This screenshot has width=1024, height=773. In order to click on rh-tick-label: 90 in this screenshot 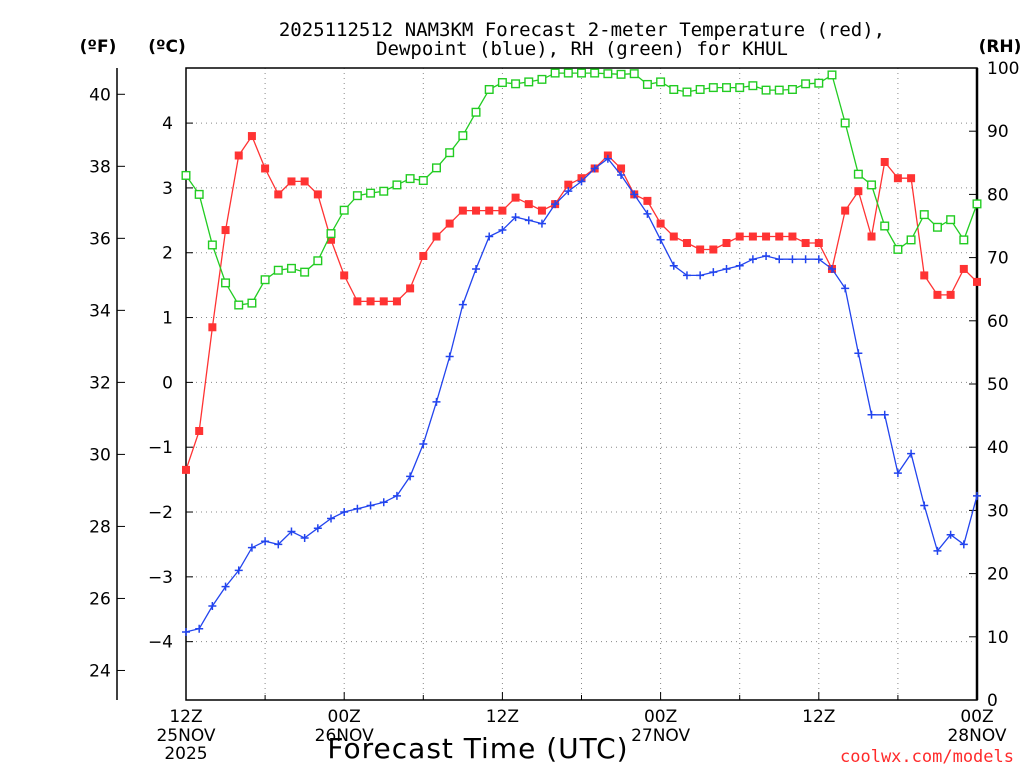, I will do `click(998, 132)`.